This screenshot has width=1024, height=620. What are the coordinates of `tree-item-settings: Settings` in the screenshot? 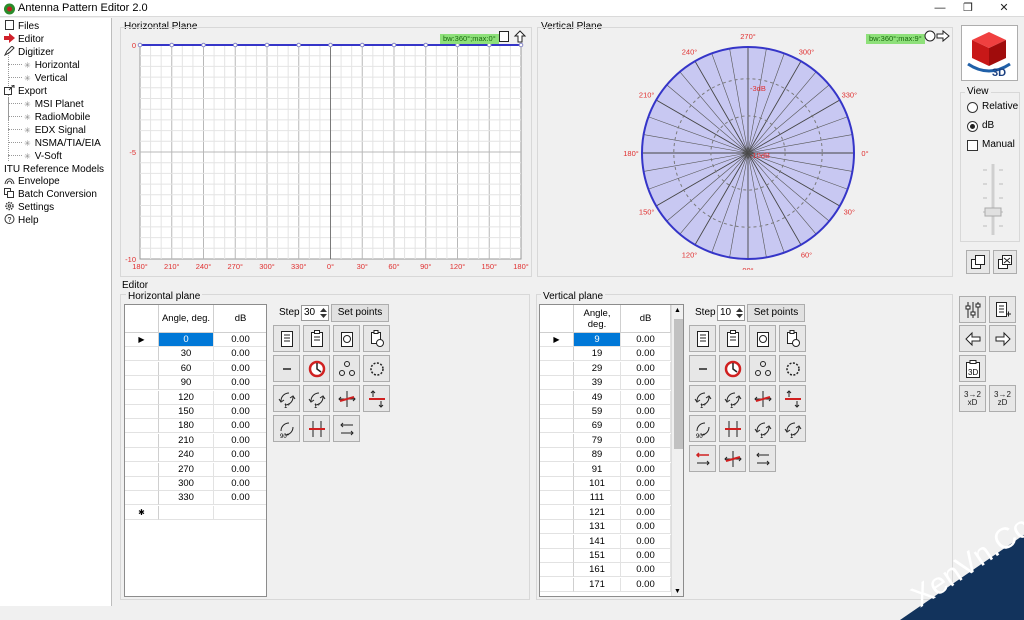 It's located at (29, 207).